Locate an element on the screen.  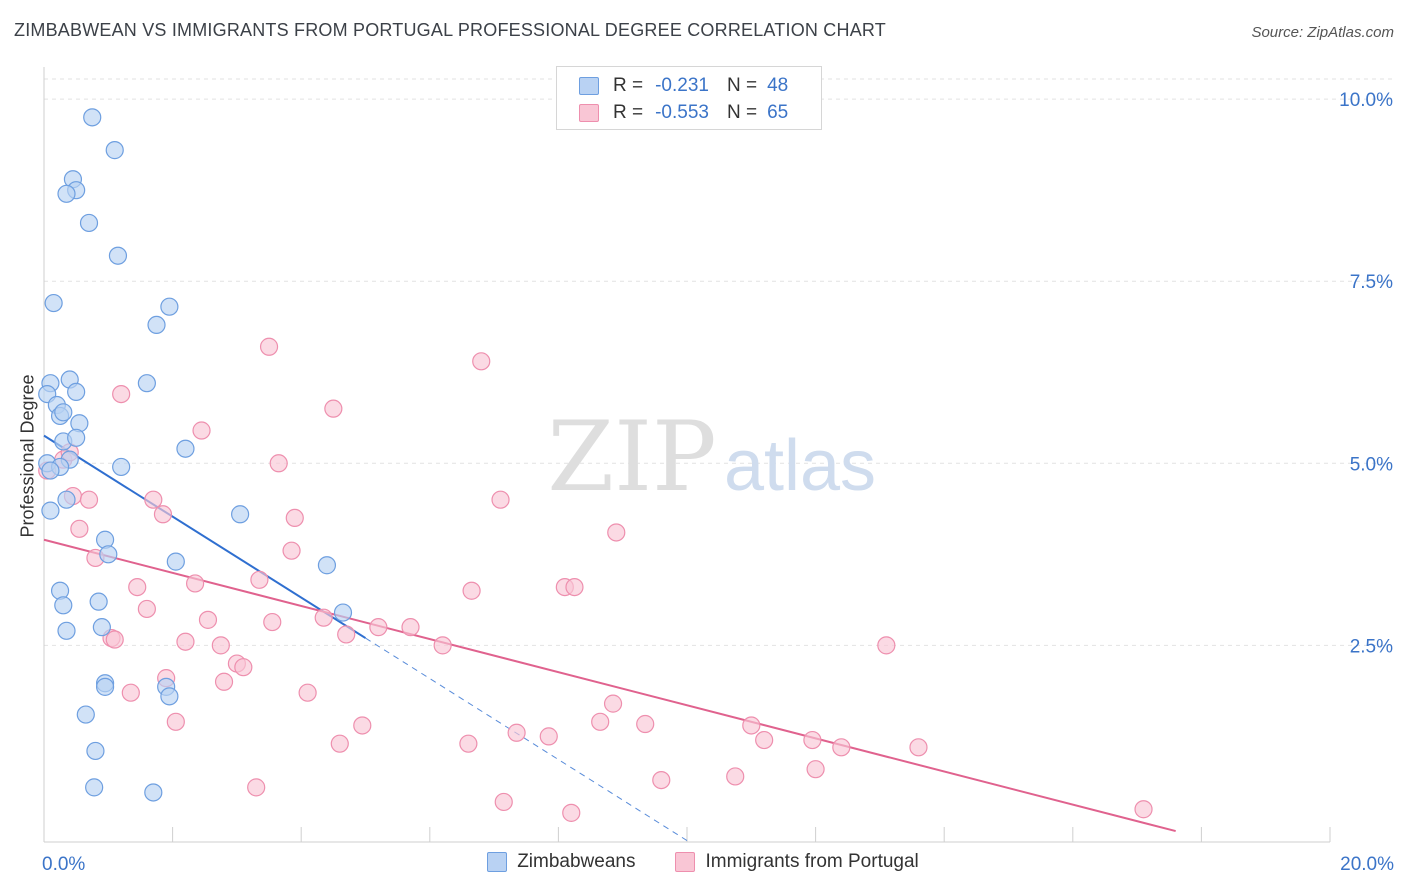
legend-swatch-zimbabweans is located at coordinates (589, 86).